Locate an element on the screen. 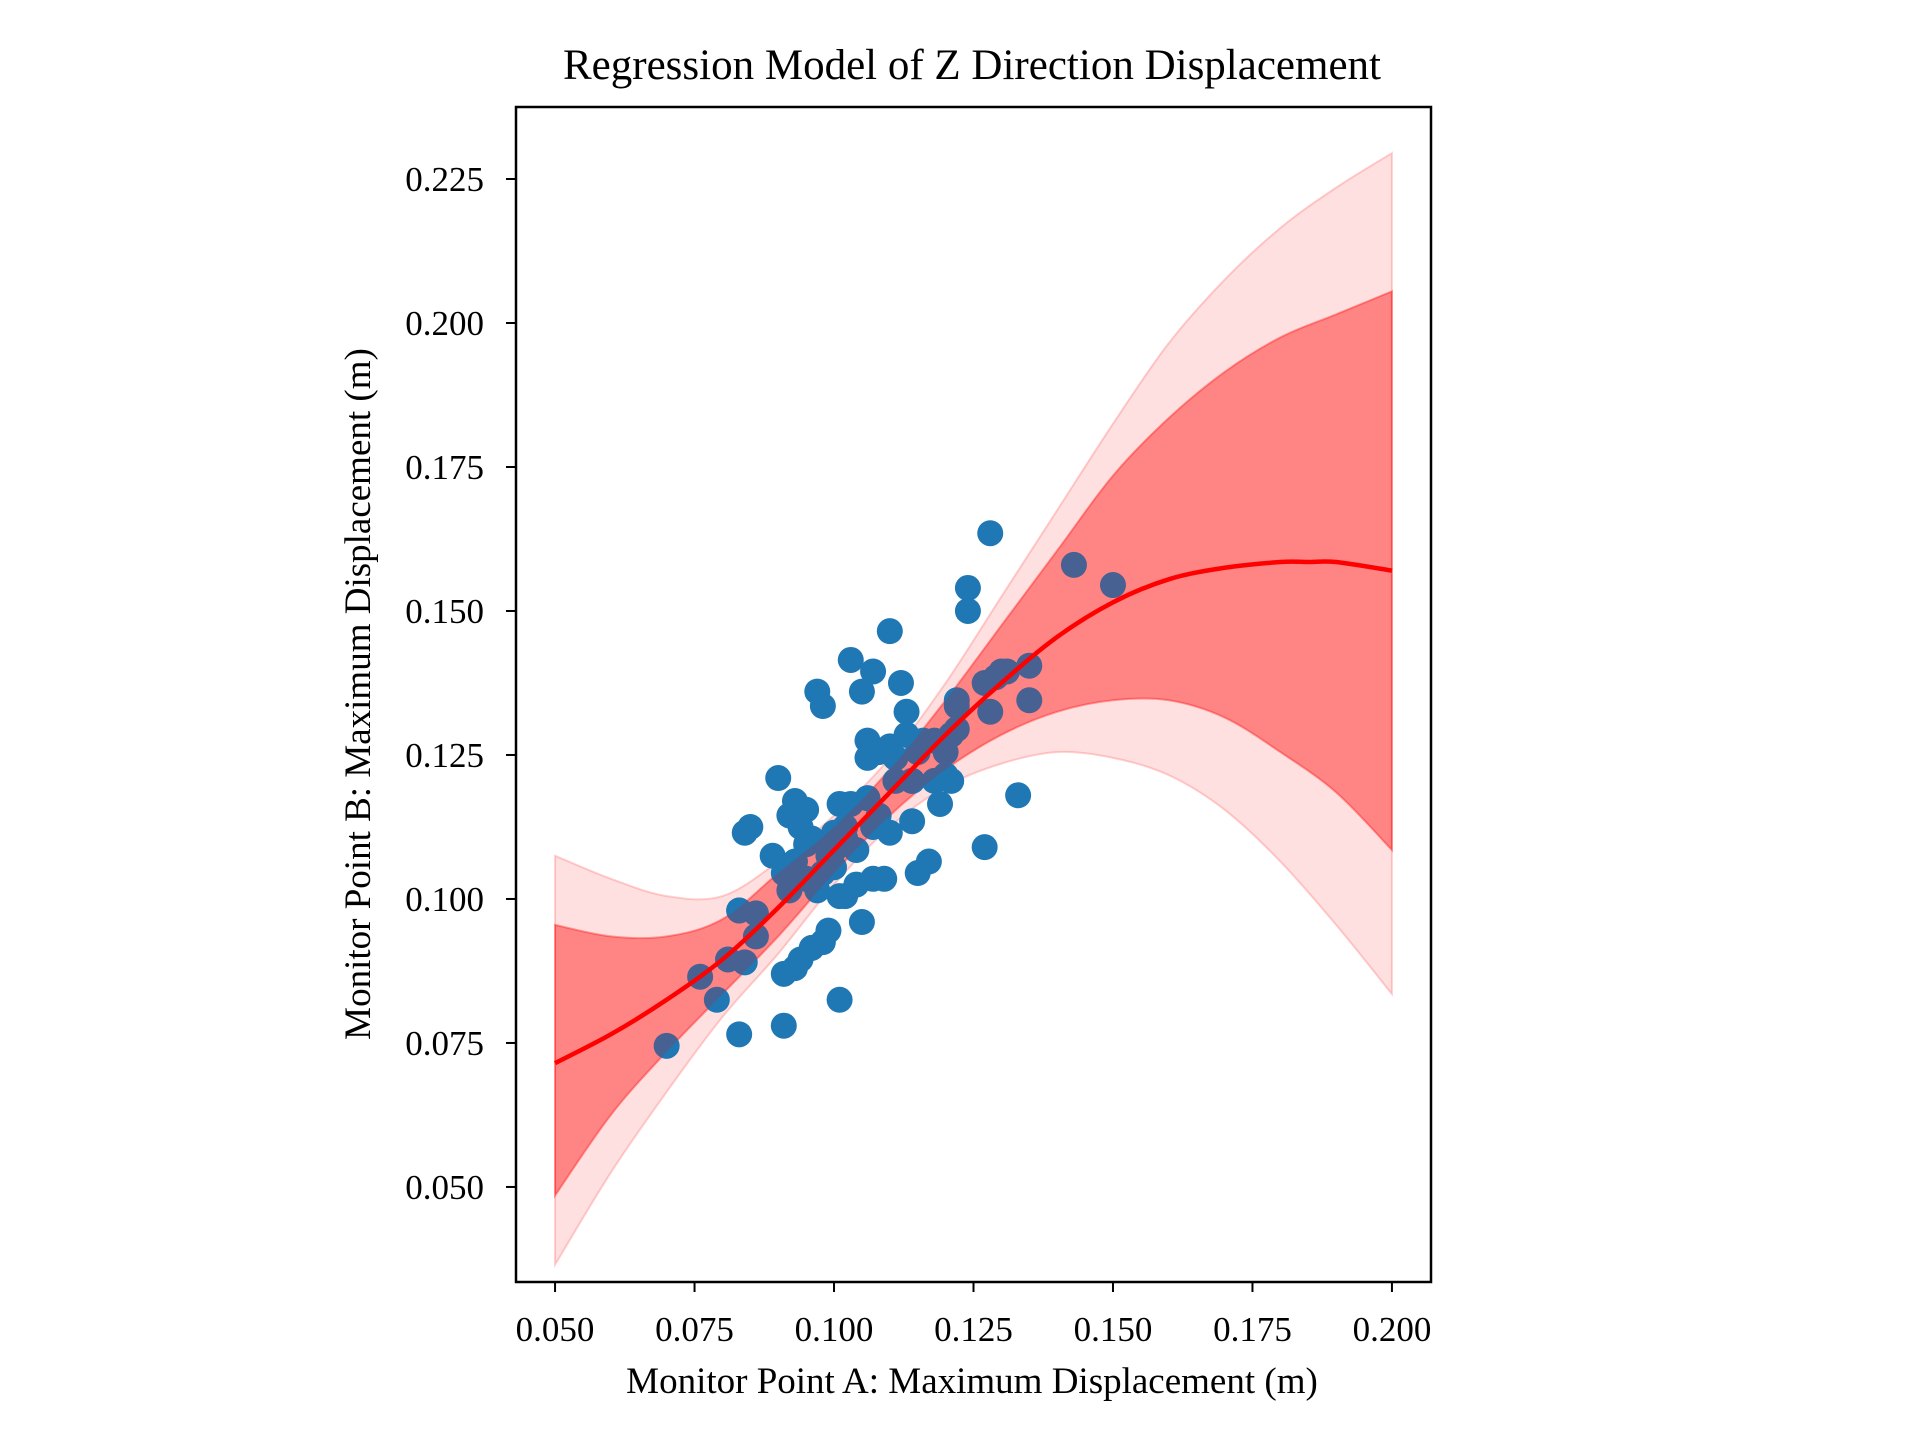  scatter-series is located at coordinates (889, 789).